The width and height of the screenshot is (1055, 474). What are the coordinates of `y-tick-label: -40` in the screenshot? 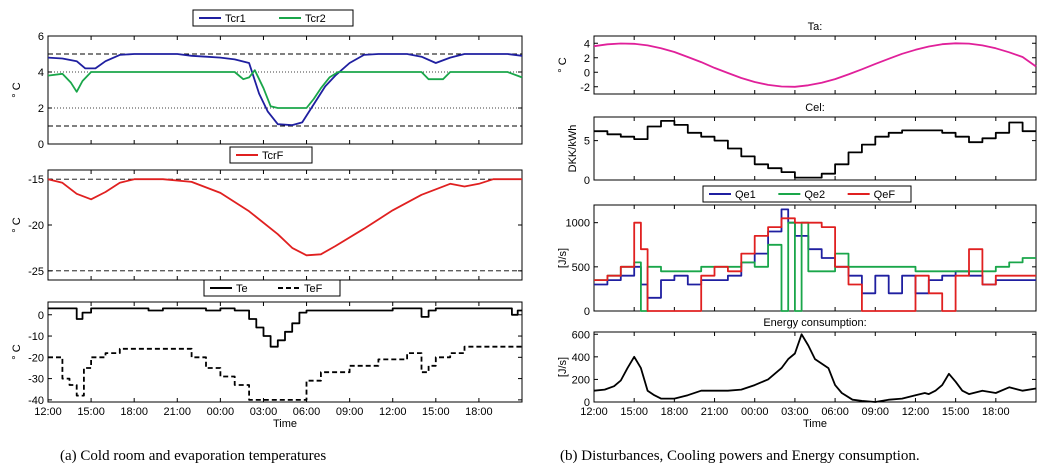 It's located at (36, 401).